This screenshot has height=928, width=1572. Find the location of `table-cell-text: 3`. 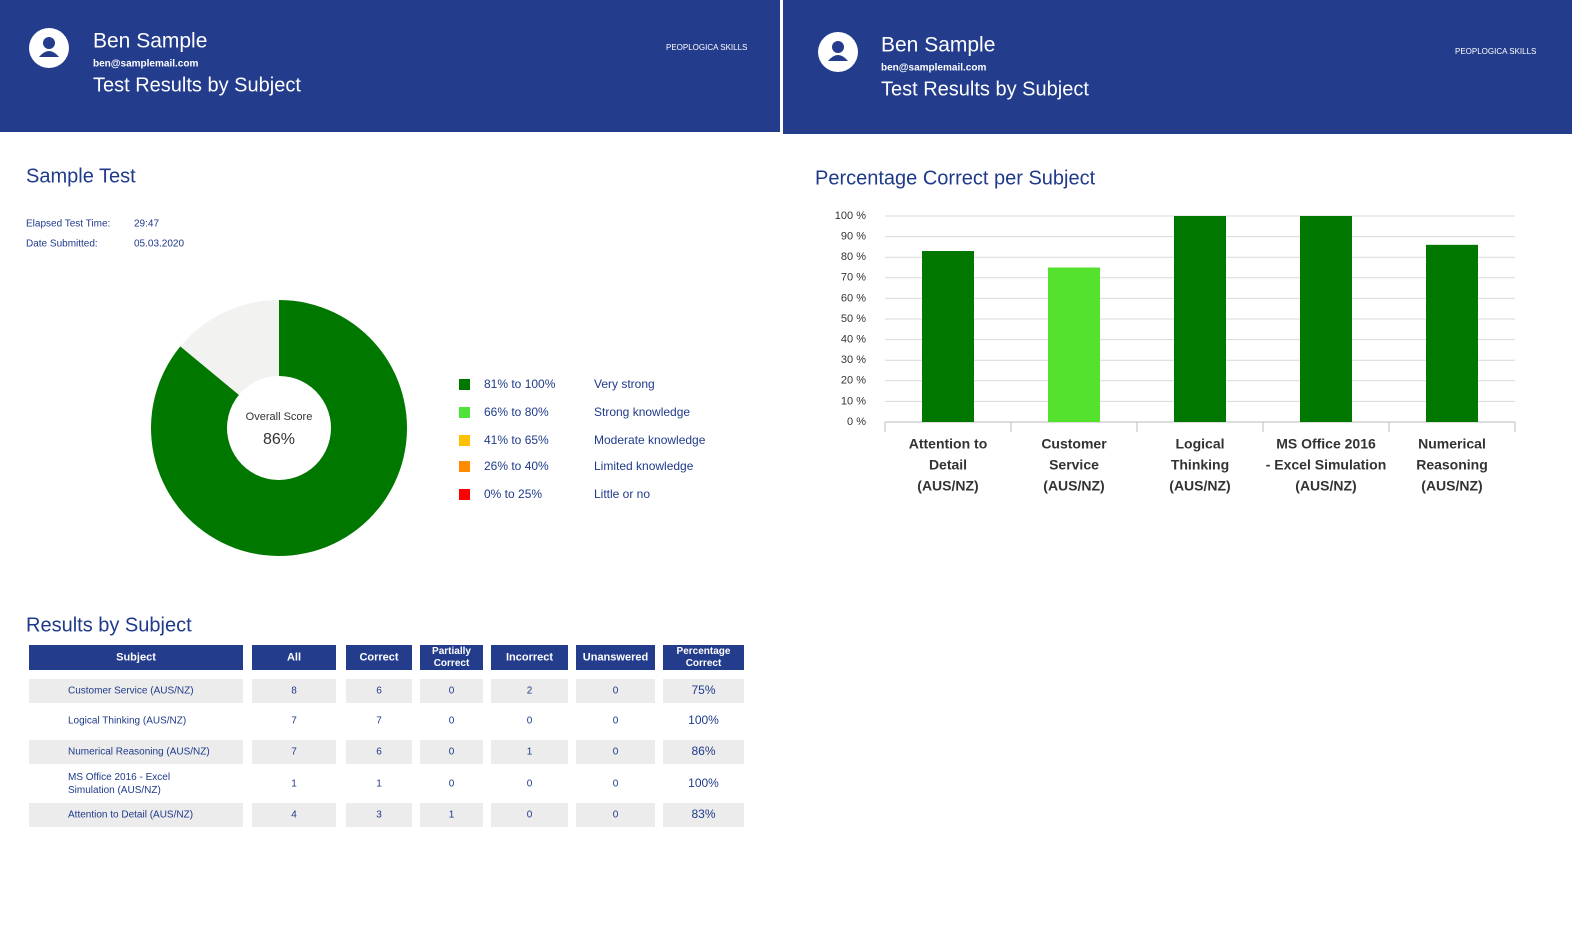

table-cell-text: 3 is located at coordinates (379, 815).